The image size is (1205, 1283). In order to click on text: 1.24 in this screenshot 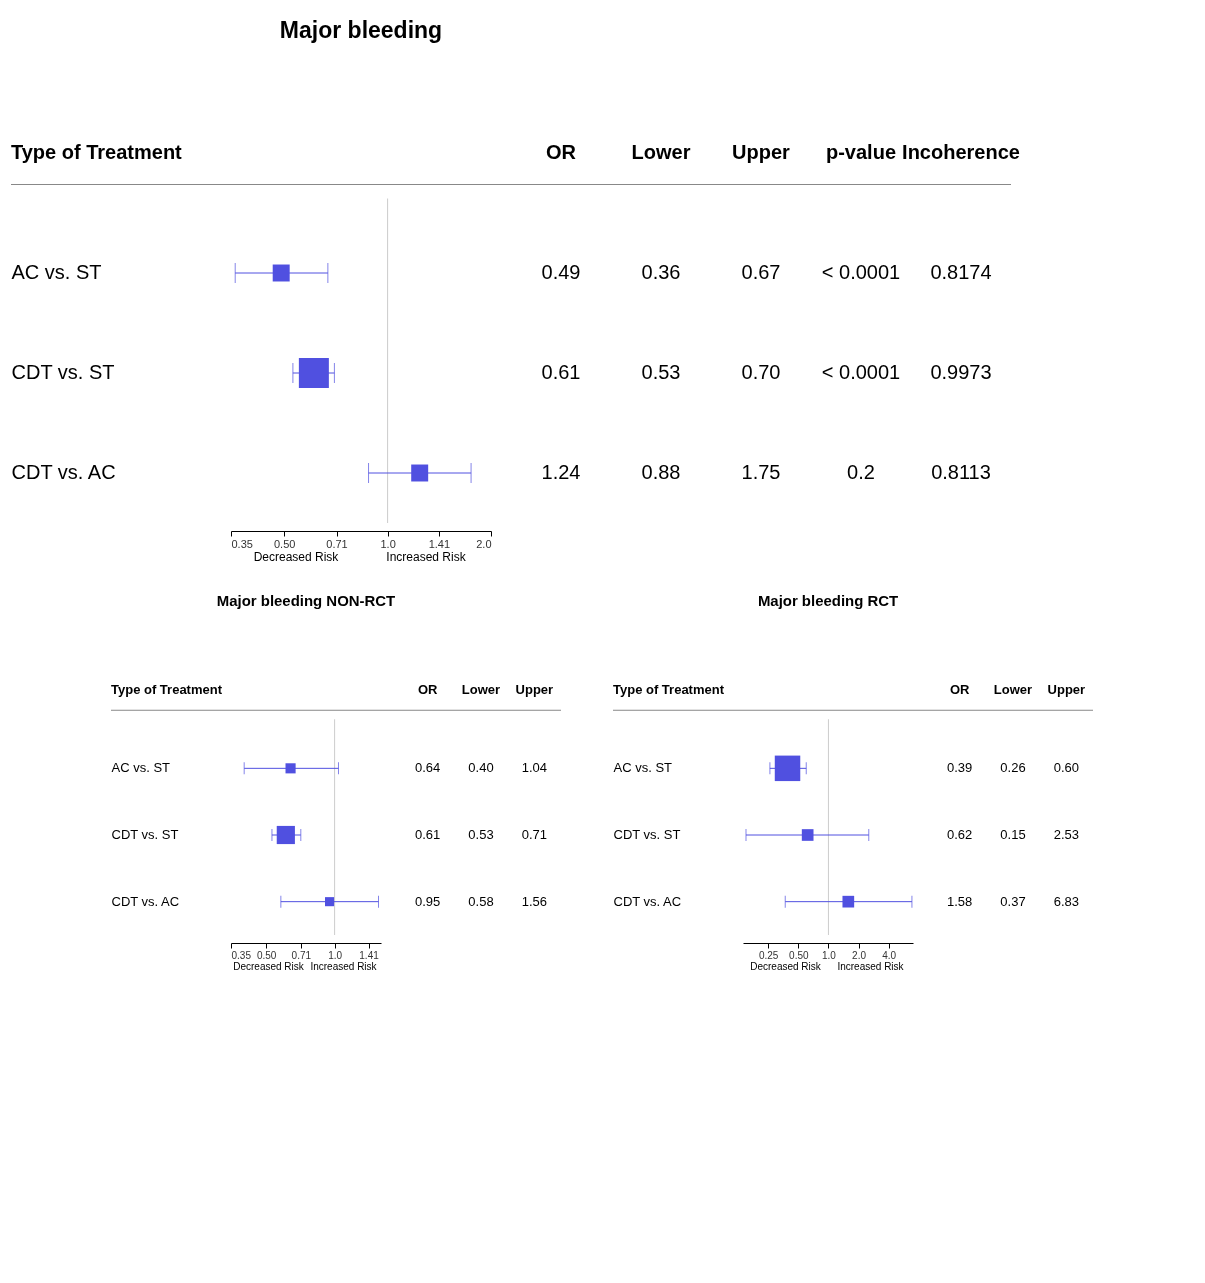, I will do `click(561, 472)`.